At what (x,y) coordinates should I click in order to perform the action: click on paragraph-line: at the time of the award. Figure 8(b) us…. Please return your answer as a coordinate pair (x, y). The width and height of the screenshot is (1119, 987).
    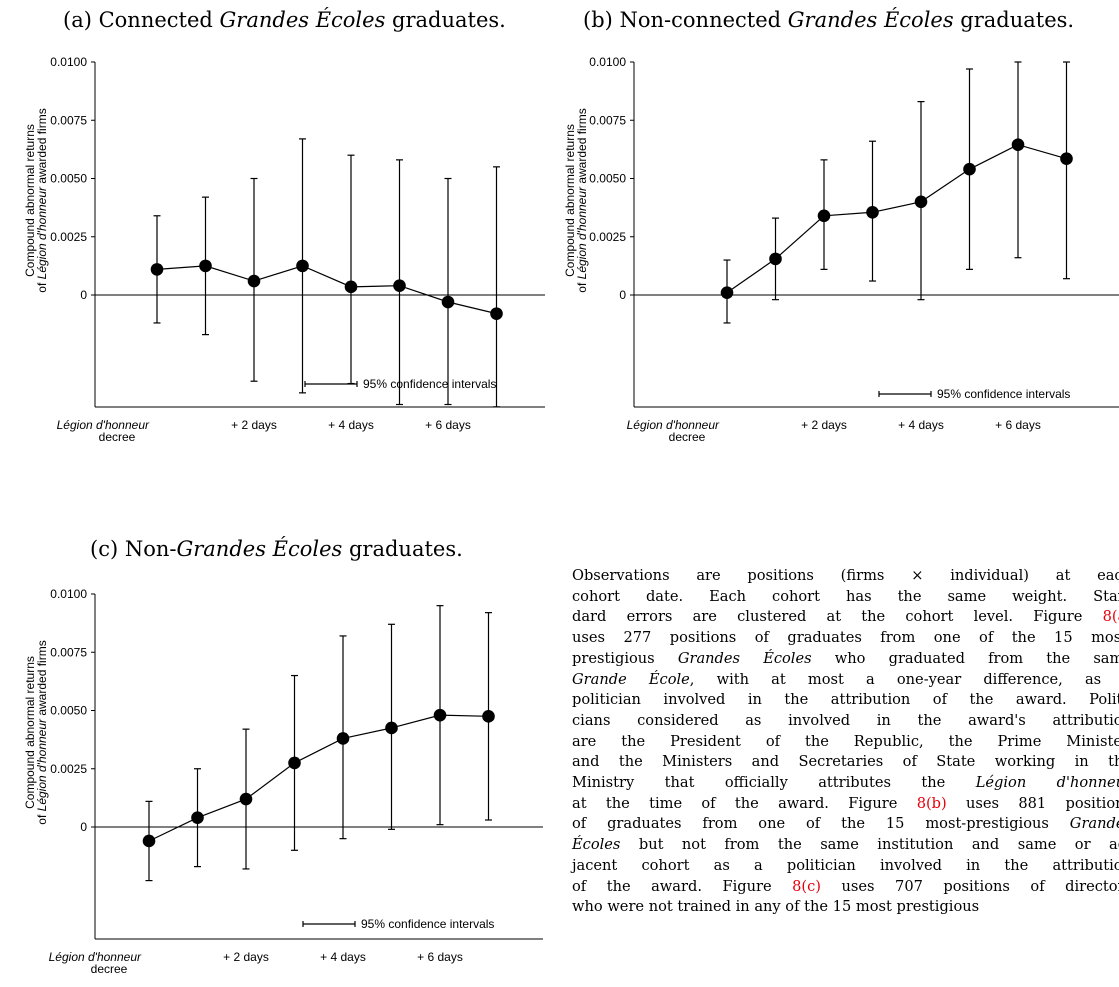
    Looking at the image, I should click on (845, 804).